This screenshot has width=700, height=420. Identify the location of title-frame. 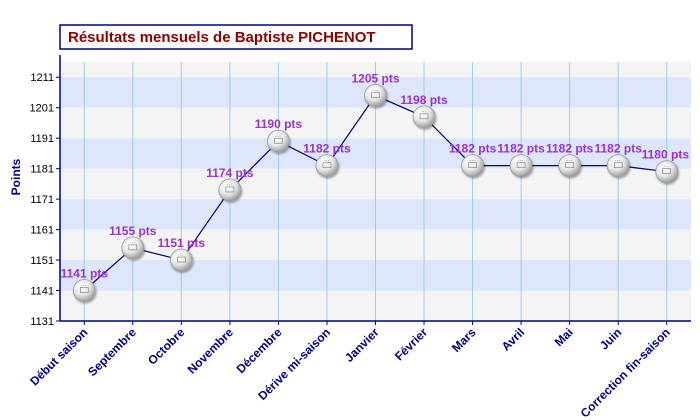
(236, 37).